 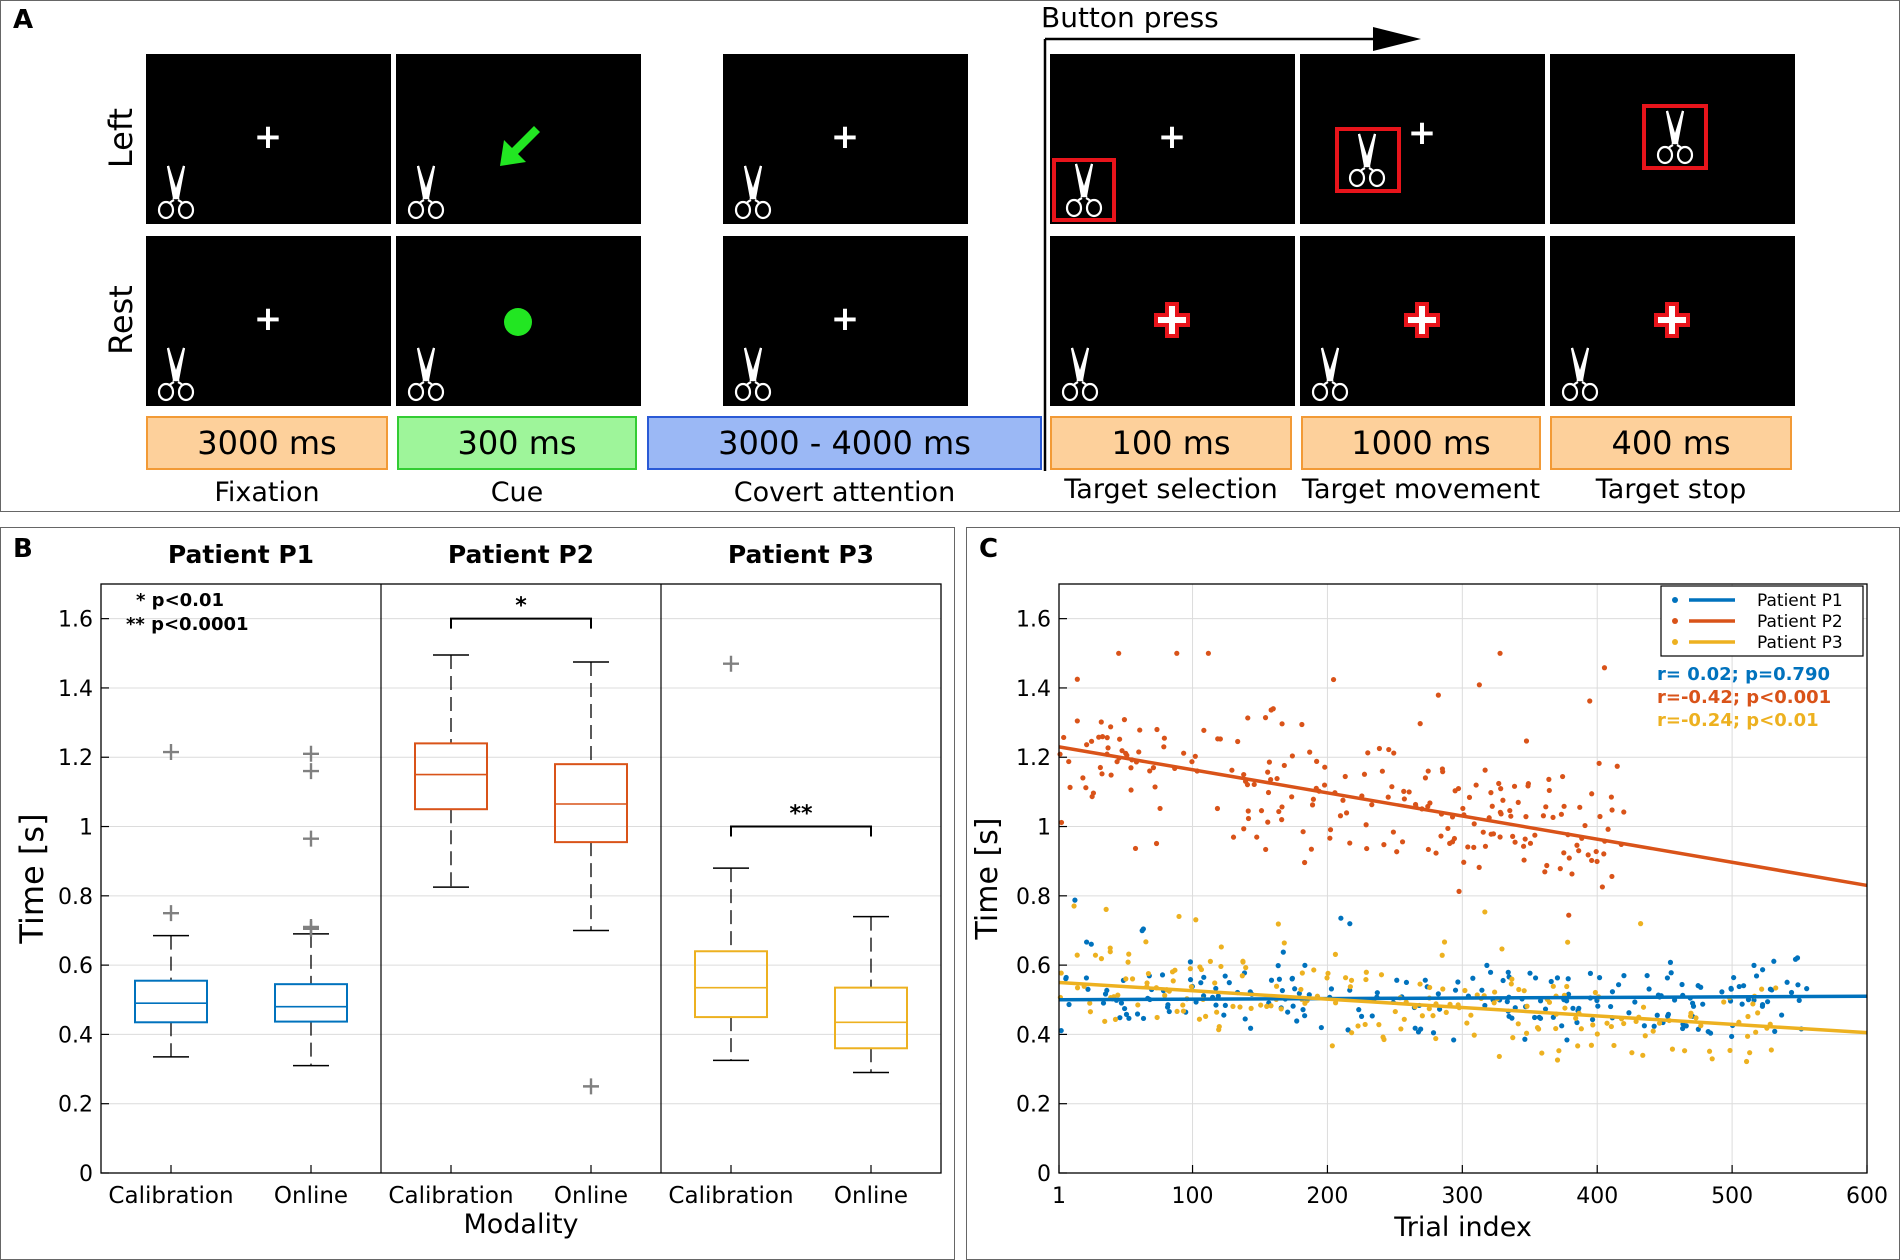 What do you see at coordinates (311, 1196) in the screenshot?
I see `x-tick-label: Online` at bounding box center [311, 1196].